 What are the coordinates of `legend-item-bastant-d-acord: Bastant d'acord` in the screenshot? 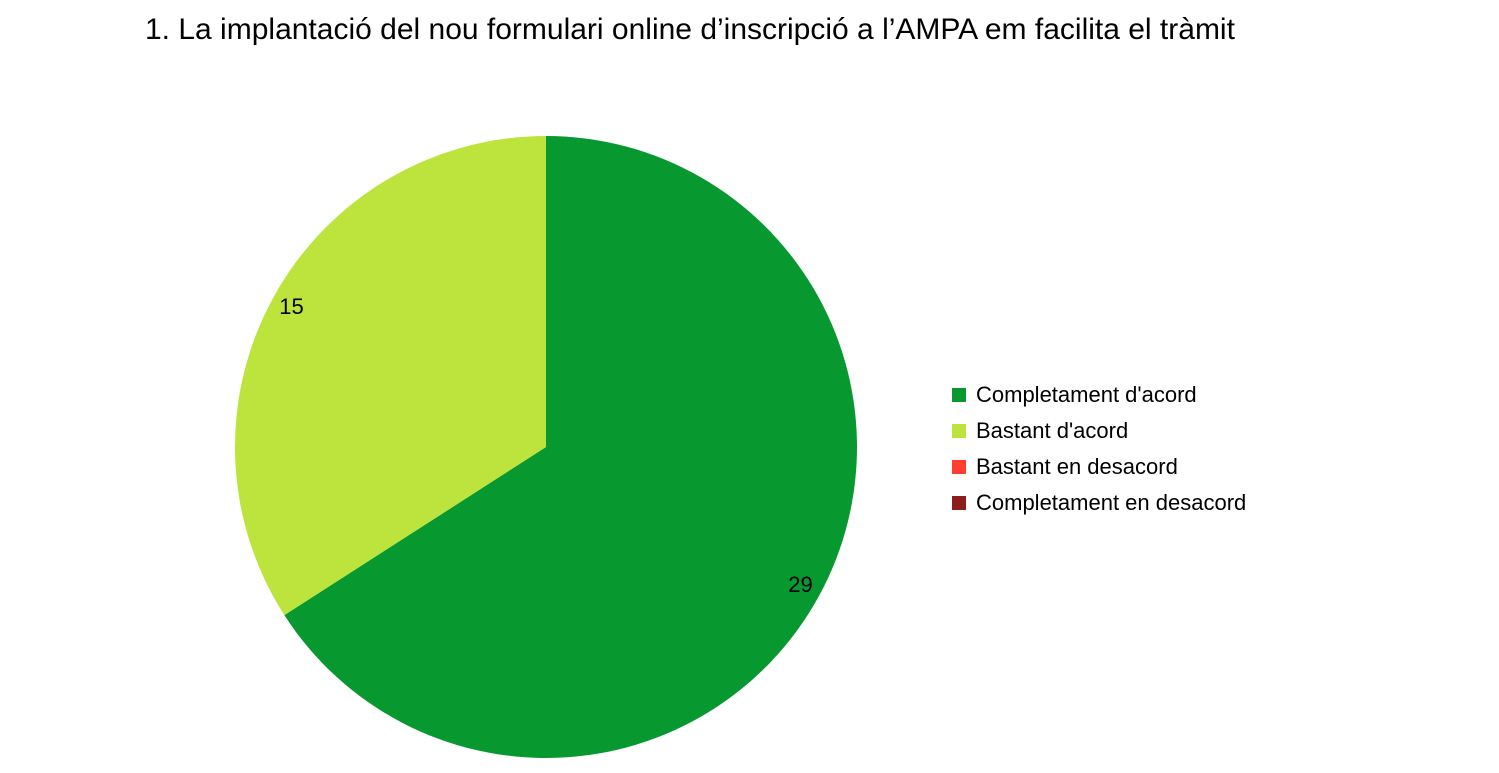 It's located at (1099, 431).